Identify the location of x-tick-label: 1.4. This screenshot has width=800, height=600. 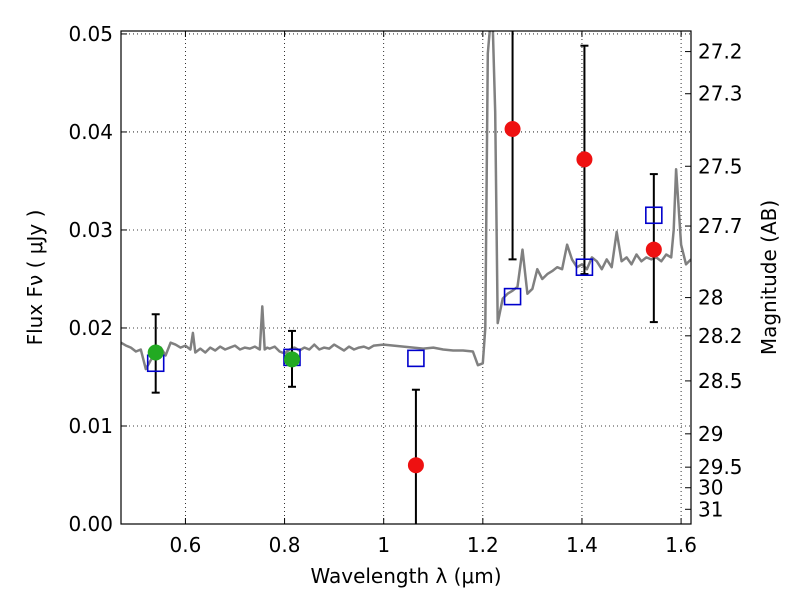
(582, 545).